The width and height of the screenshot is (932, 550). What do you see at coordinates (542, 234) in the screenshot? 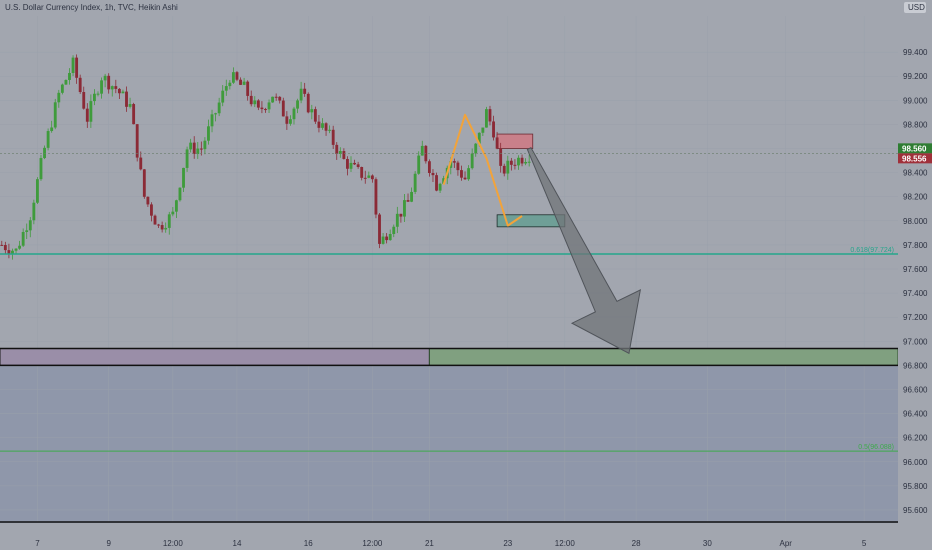
I see `drawings-layer` at bounding box center [542, 234].